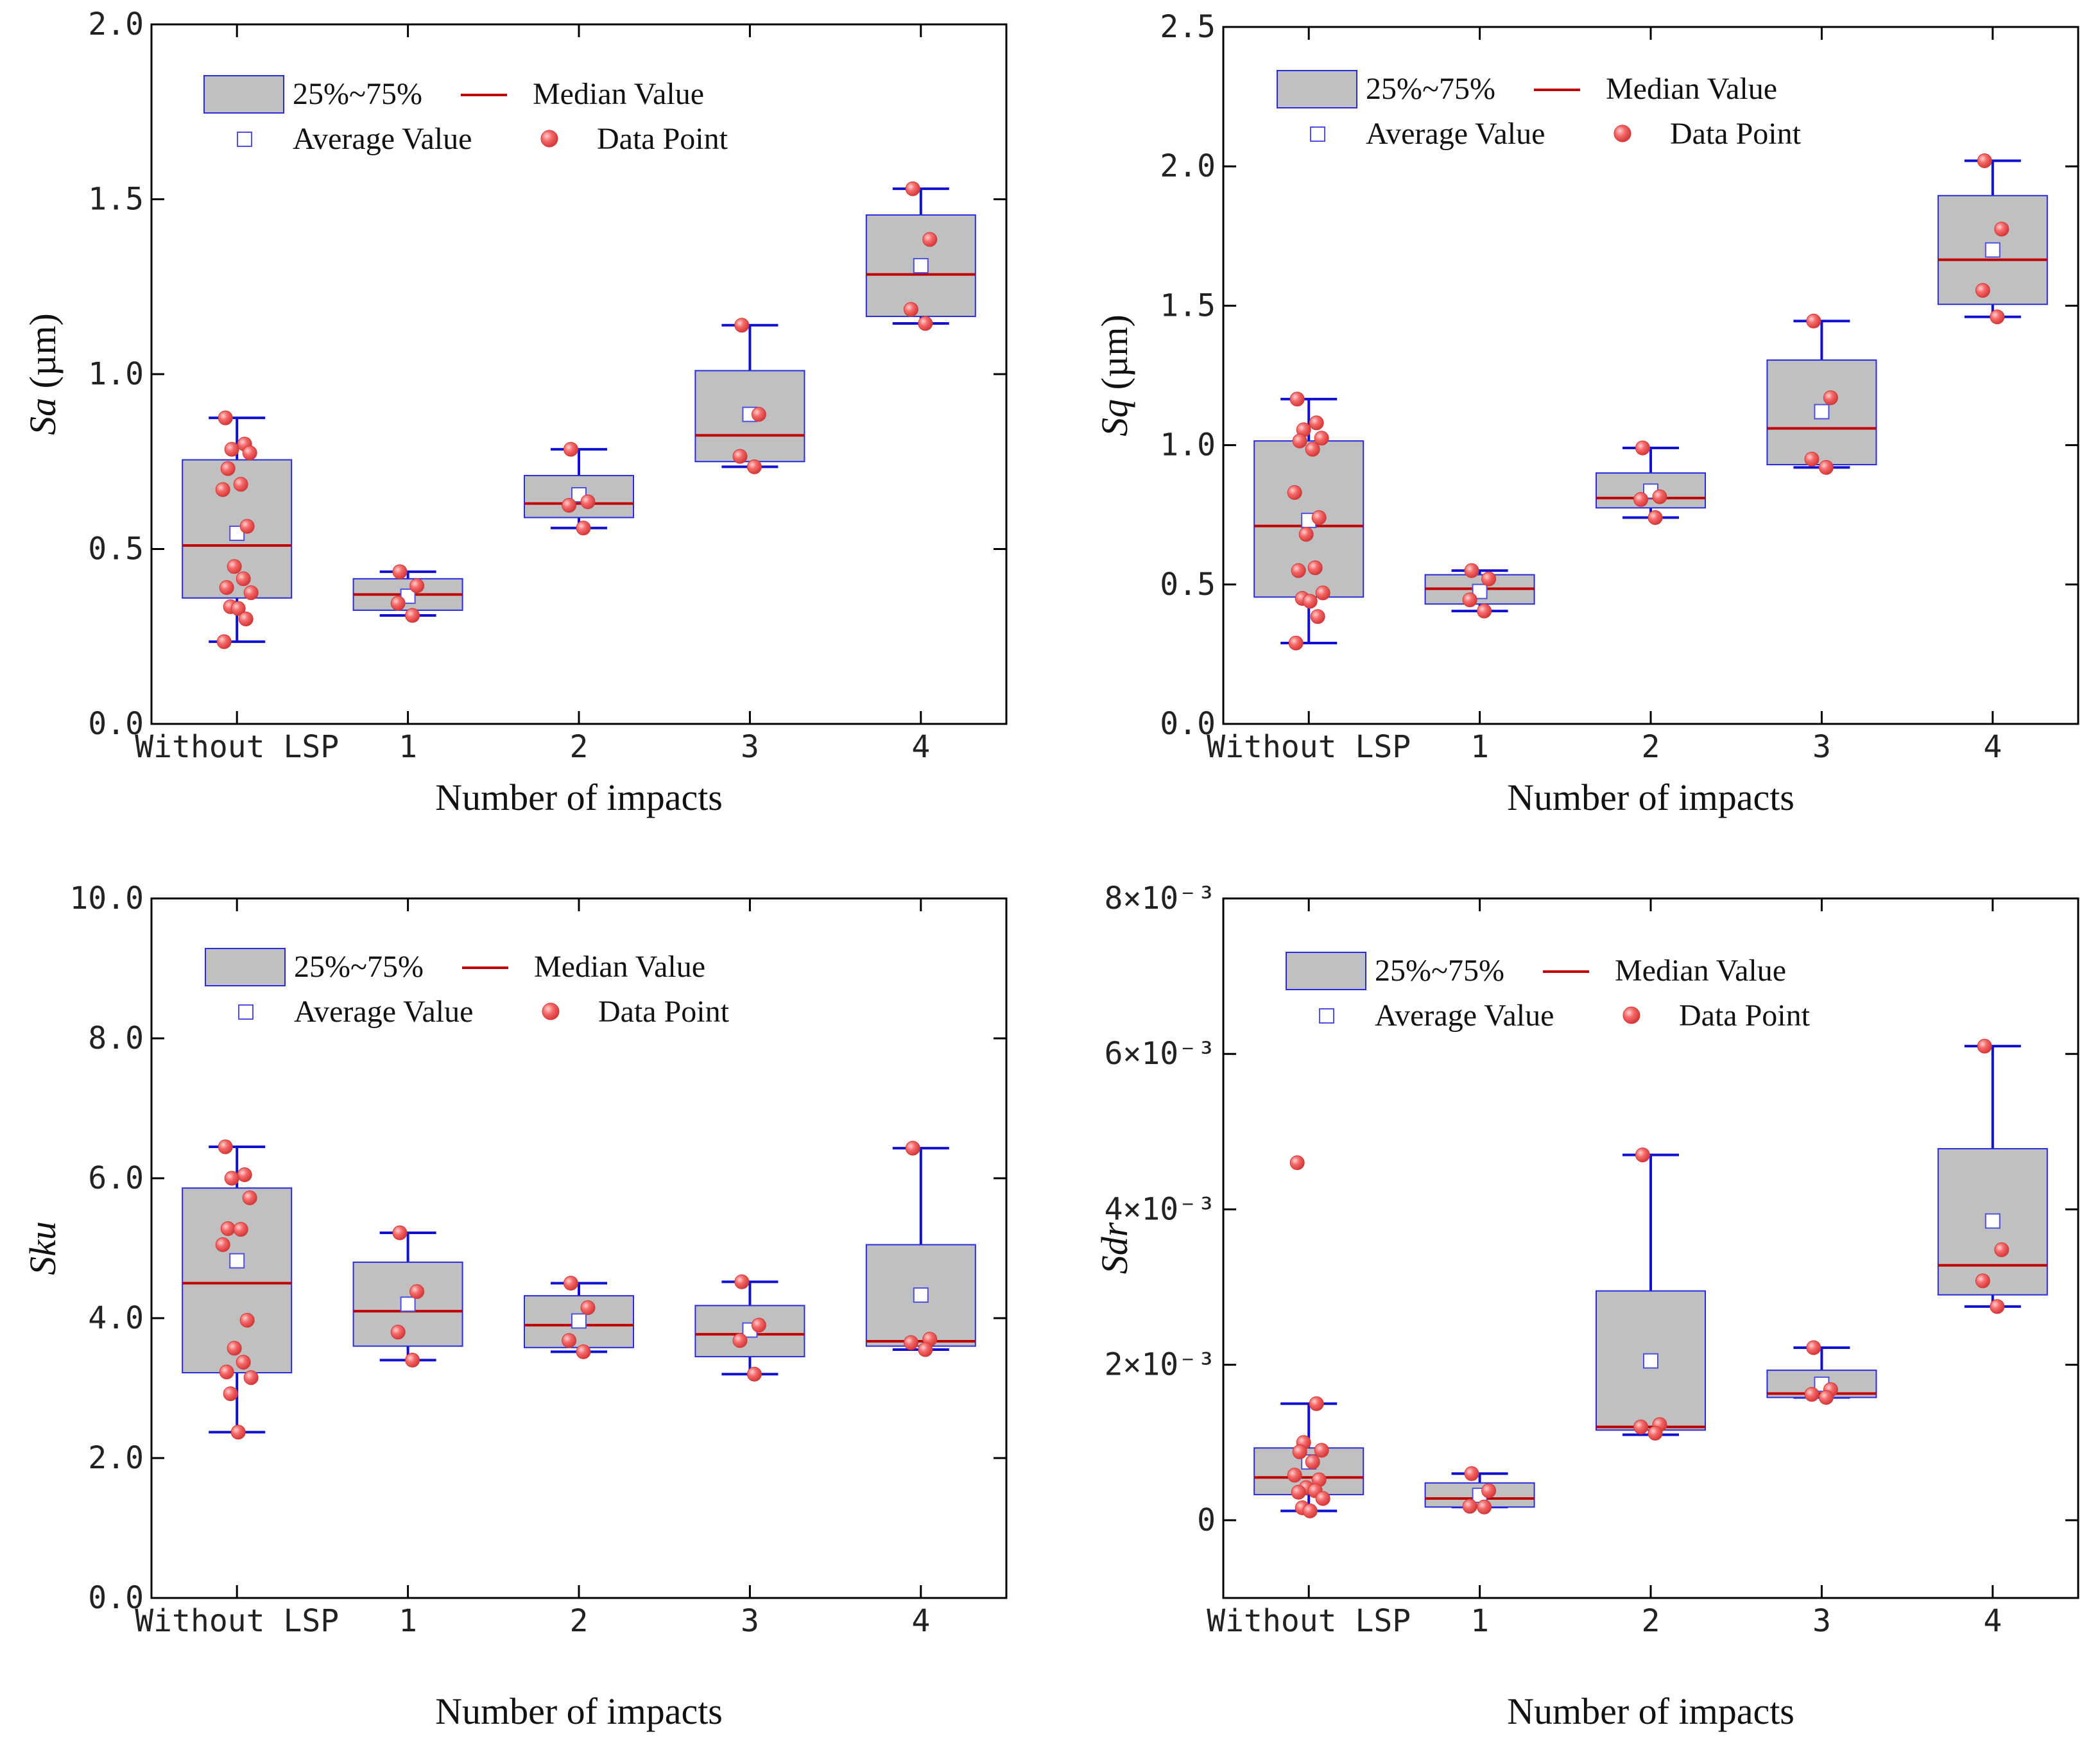  I want to click on y-axis-title: Sku, so click(43, 1248).